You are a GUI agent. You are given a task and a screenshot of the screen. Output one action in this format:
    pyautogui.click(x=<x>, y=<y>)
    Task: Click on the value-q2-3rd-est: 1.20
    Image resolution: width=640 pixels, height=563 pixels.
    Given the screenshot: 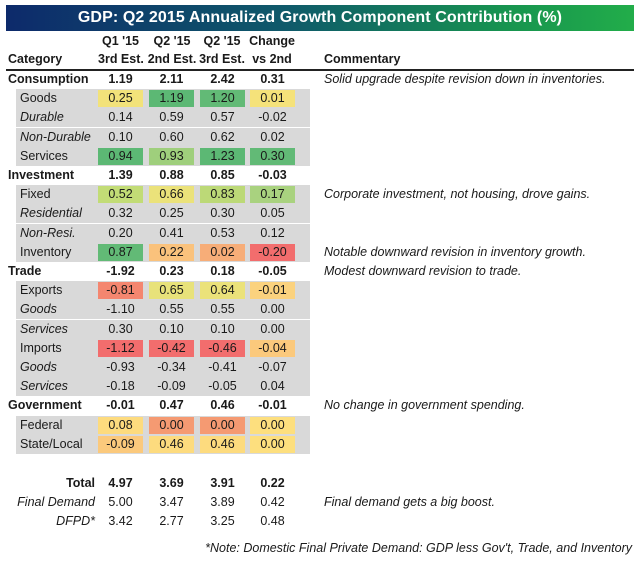 What is the action you would take?
    pyautogui.click(x=222, y=99)
    